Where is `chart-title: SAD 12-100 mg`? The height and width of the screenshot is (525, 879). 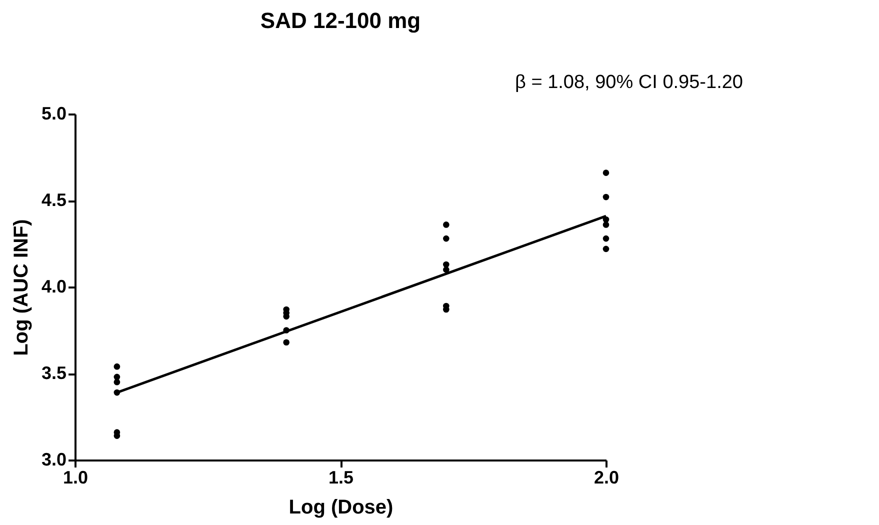
chart-title: SAD 12-100 mg is located at coordinates (340, 20).